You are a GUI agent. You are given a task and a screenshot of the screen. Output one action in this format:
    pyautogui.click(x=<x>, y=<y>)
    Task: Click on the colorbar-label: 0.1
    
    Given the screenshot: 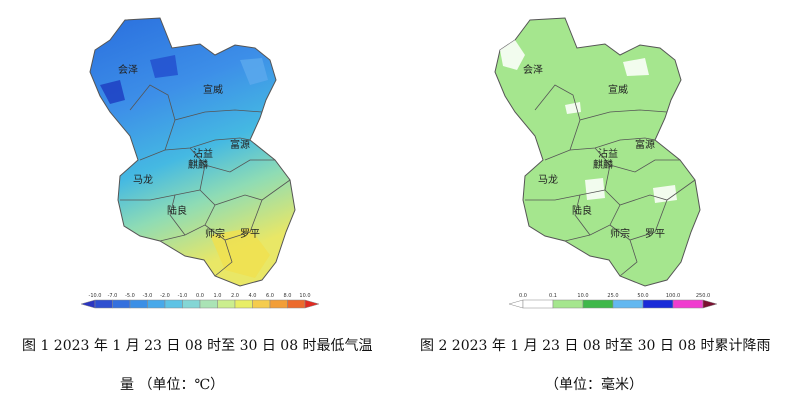 What is the action you would take?
    pyautogui.click(x=553, y=296)
    